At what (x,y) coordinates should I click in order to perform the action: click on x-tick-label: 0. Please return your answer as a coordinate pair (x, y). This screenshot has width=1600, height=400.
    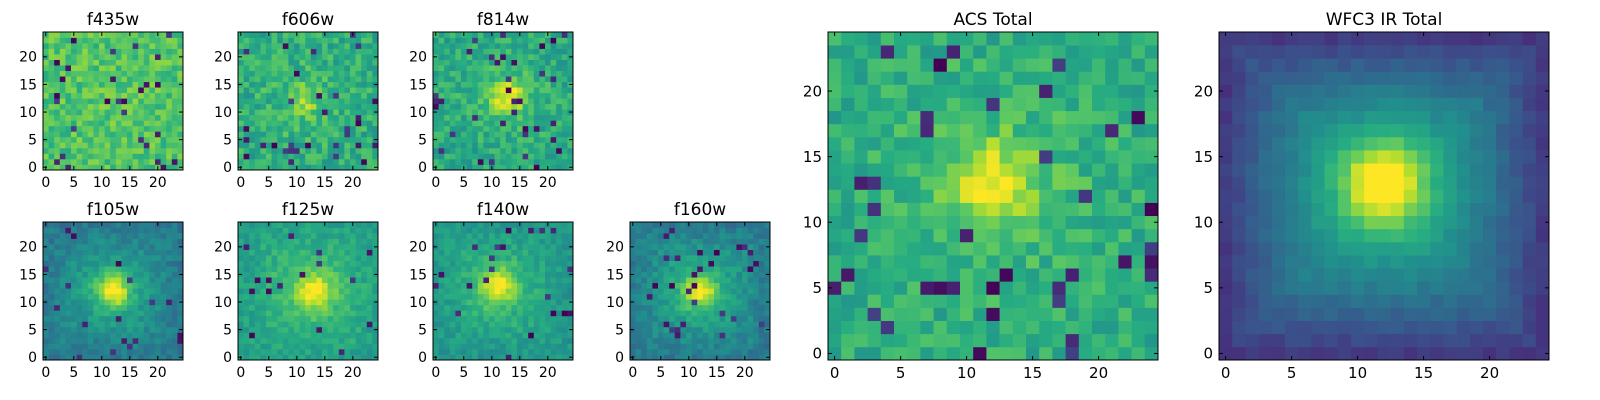
    Looking at the image, I should click on (240, 373).